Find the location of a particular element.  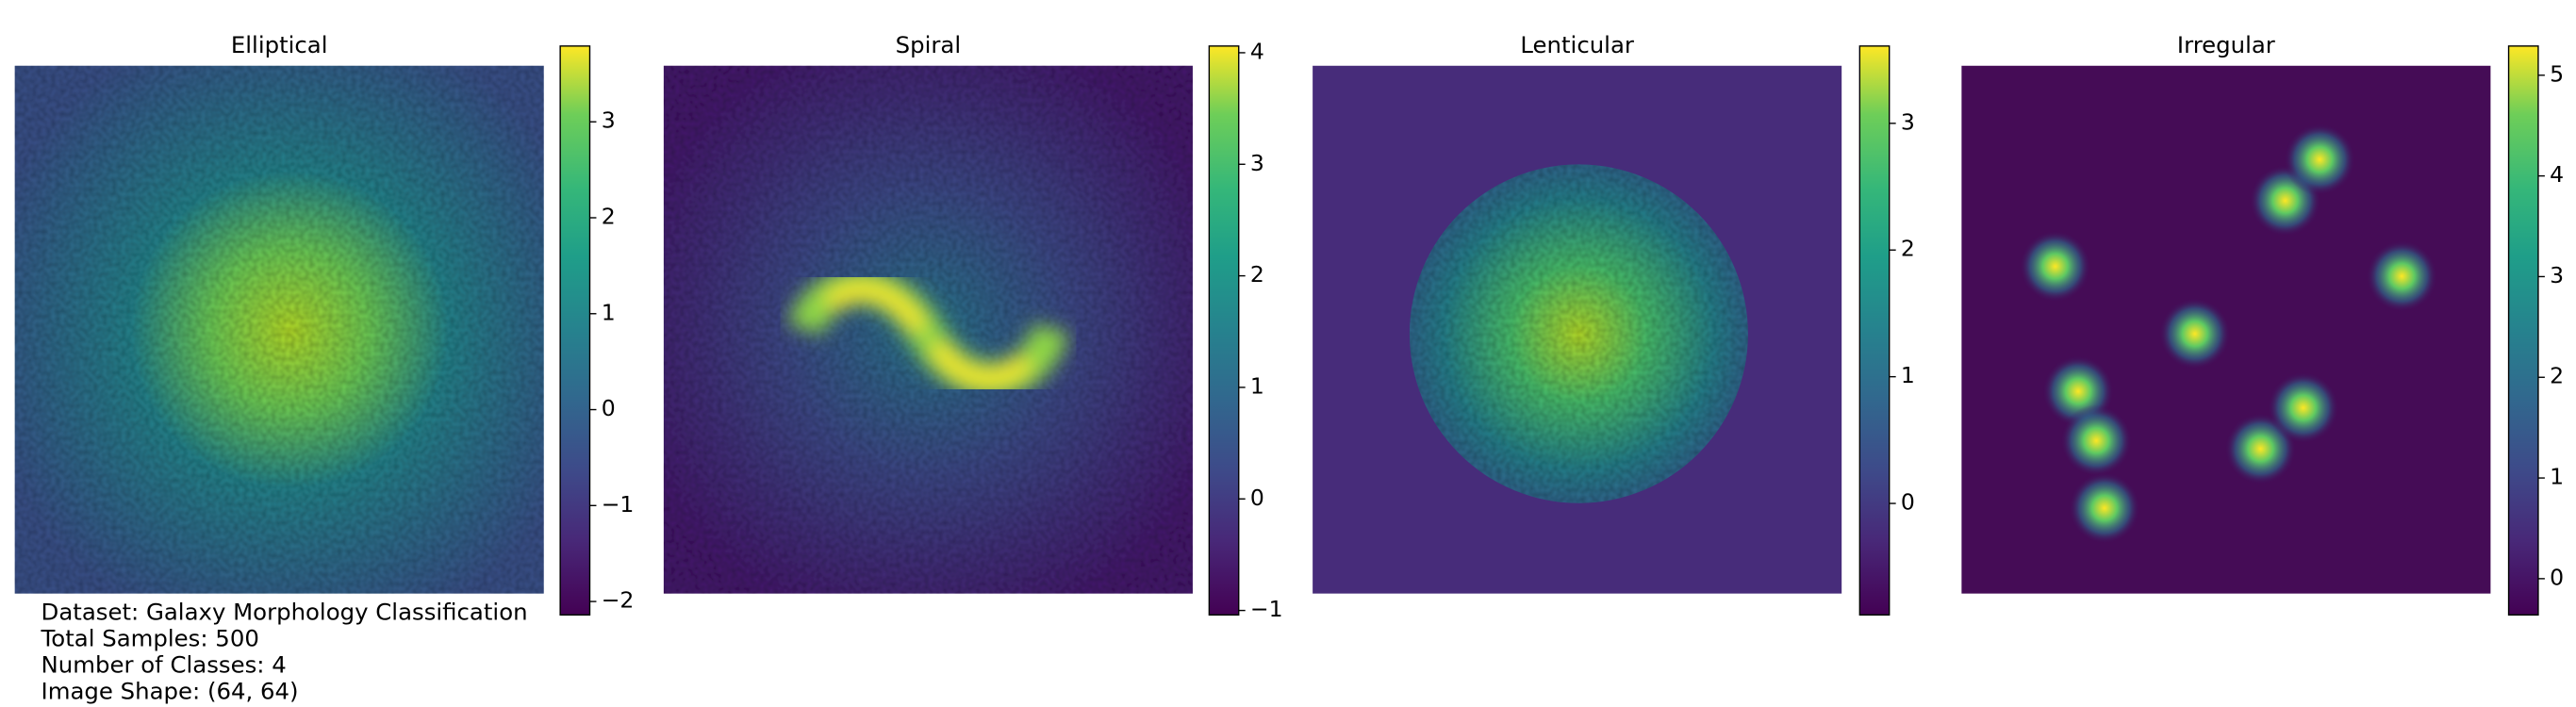

panel-title: Elliptical is located at coordinates (279, 44).